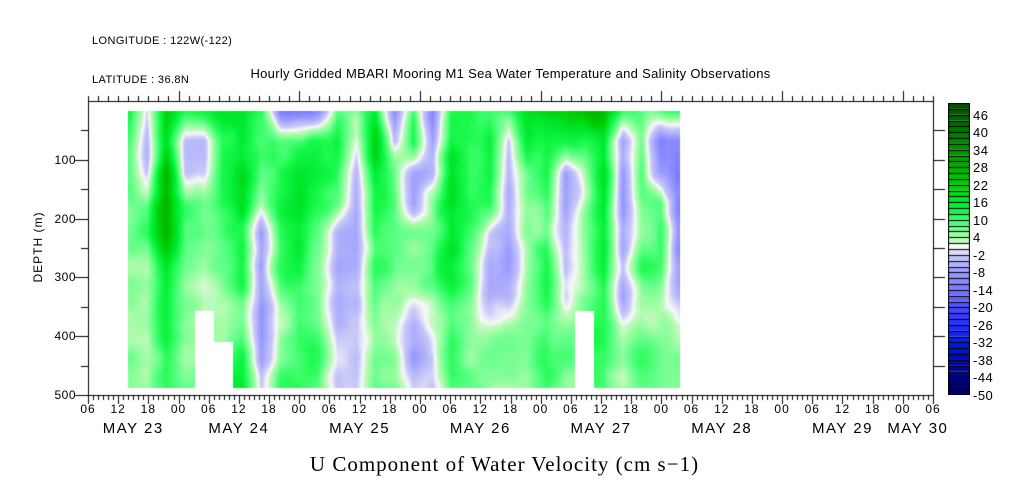 The image size is (1009, 504). Describe the element at coordinates (979, 255) in the screenshot. I see `colorbar-tick-label: -2` at that location.